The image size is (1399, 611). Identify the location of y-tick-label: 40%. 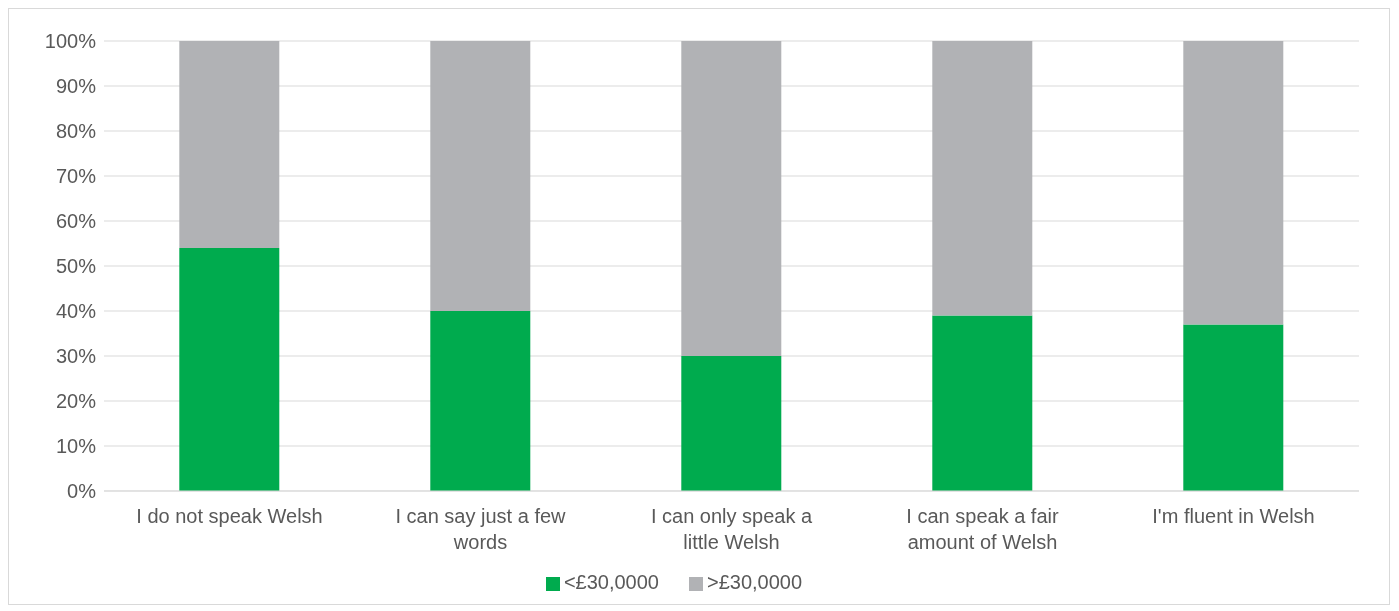
(76, 311).